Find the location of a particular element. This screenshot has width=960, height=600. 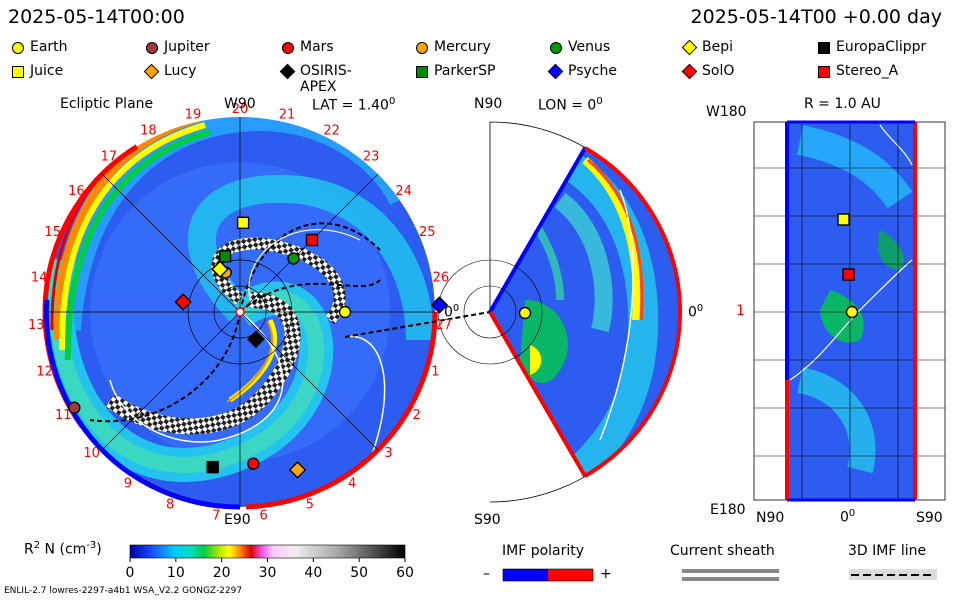

ecliptic-marker-lucy is located at coordinates (297, 470).